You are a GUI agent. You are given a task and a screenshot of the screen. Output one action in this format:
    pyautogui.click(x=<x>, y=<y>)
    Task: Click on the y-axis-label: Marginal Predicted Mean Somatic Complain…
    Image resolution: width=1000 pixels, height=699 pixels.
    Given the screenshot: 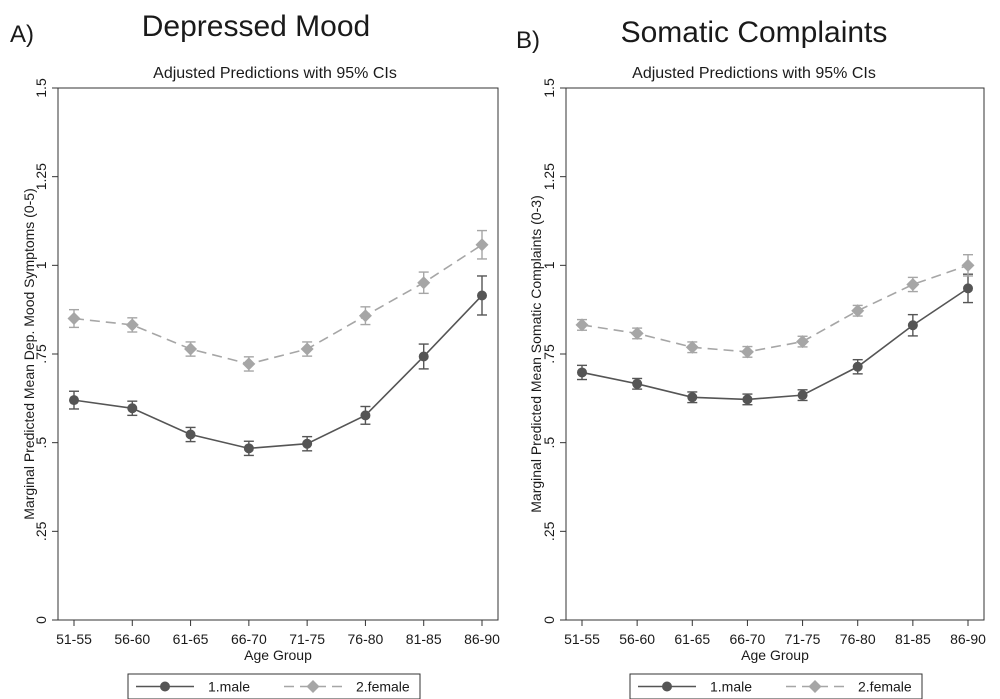 What is the action you would take?
    pyautogui.click(x=536, y=353)
    